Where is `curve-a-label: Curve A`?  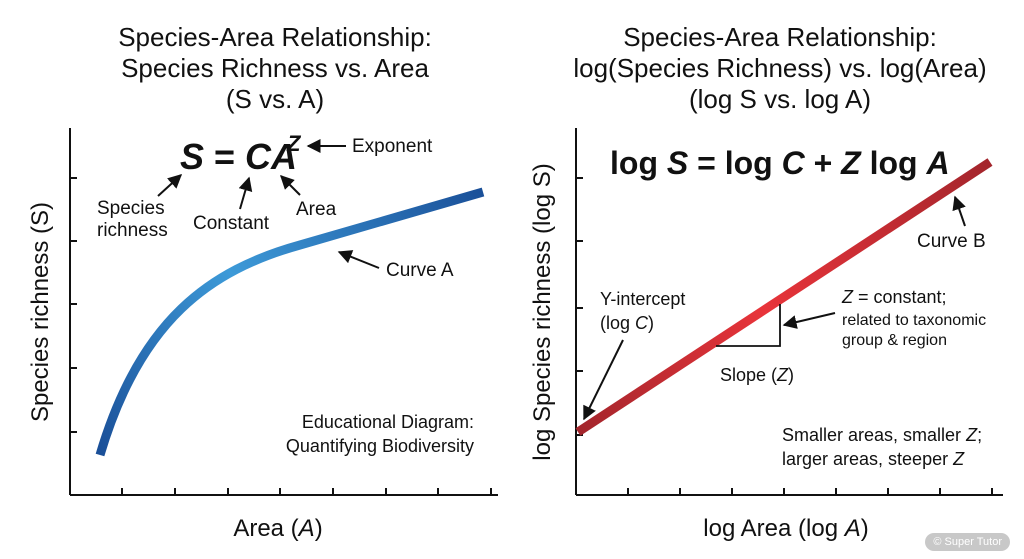 curve-a-label: Curve A is located at coordinates (420, 270).